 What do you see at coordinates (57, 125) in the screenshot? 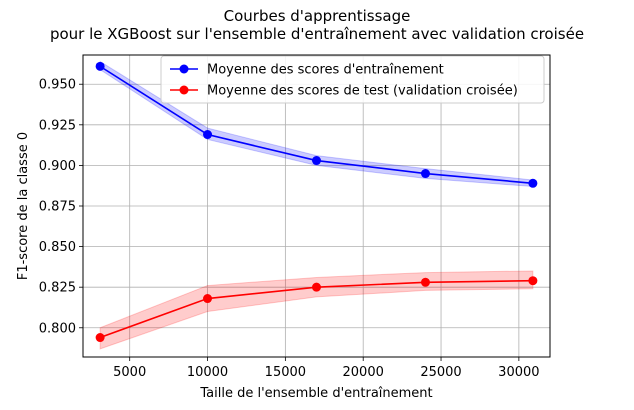
I see `y-tick-label: 0.925` at bounding box center [57, 125].